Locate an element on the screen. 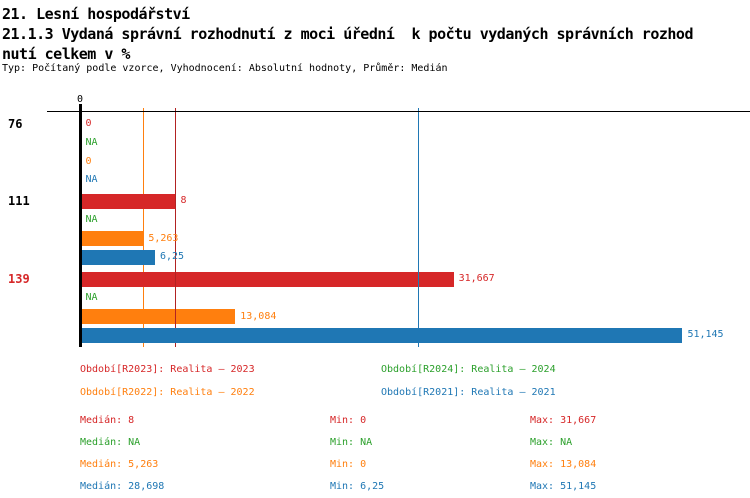 The width and height of the screenshot is (750, 498). stat-median-R2024: Medián: NA is located at coordinates (110, 442).